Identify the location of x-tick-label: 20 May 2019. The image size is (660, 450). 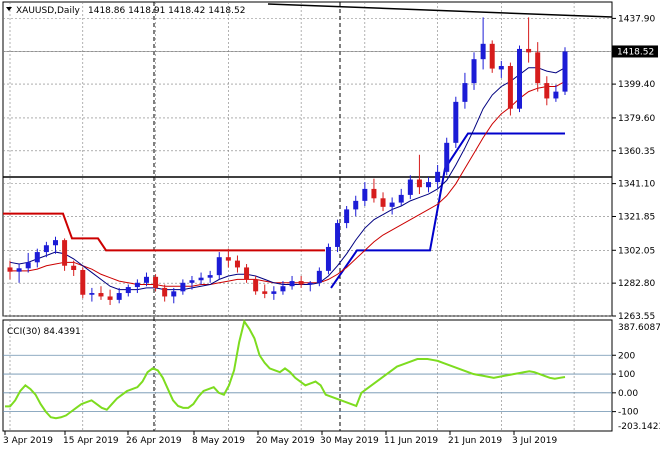
(285, 441).